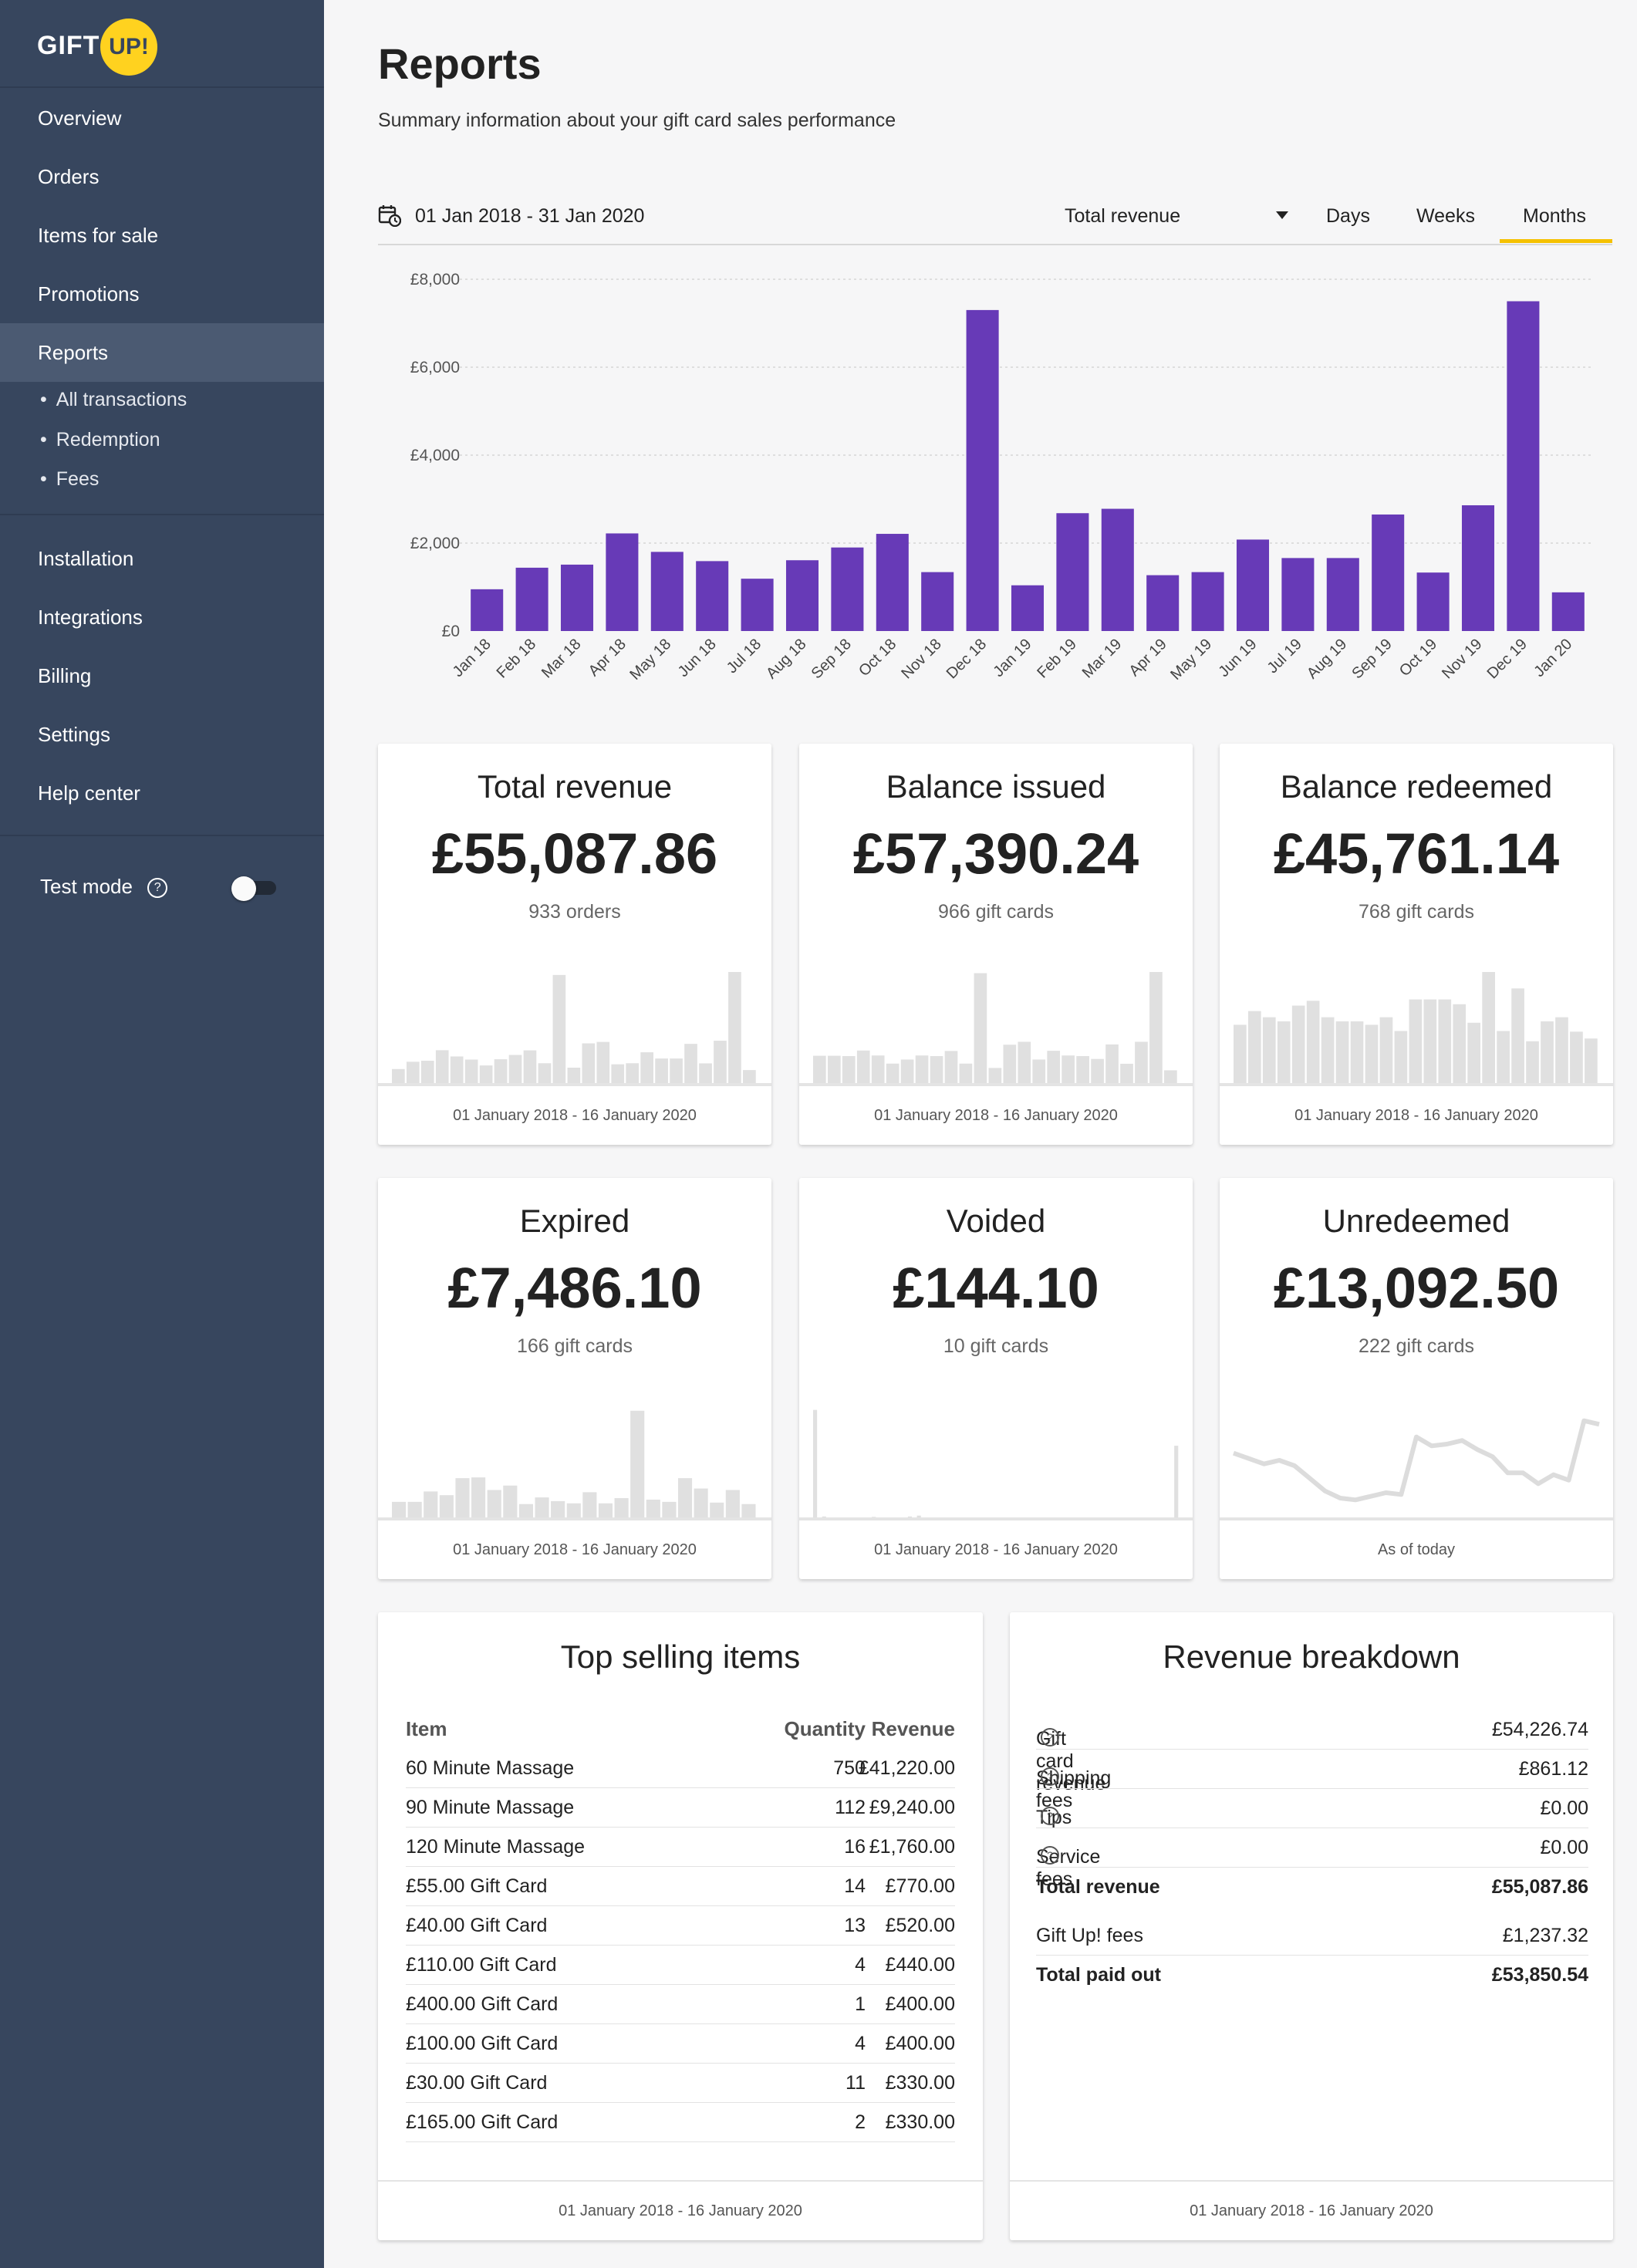 The height and width of the screenshot is (2268, 1637). Describe the element at coordinates (70, 479) in the screenshot. I see `sidebar-subitem-fees: Fees` at that location.